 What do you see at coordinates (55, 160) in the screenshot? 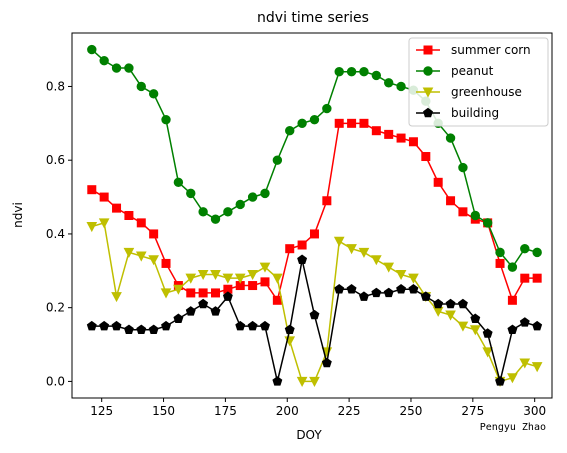
I see `y-tick-label: 0.6` at bounding box center [55, 160].